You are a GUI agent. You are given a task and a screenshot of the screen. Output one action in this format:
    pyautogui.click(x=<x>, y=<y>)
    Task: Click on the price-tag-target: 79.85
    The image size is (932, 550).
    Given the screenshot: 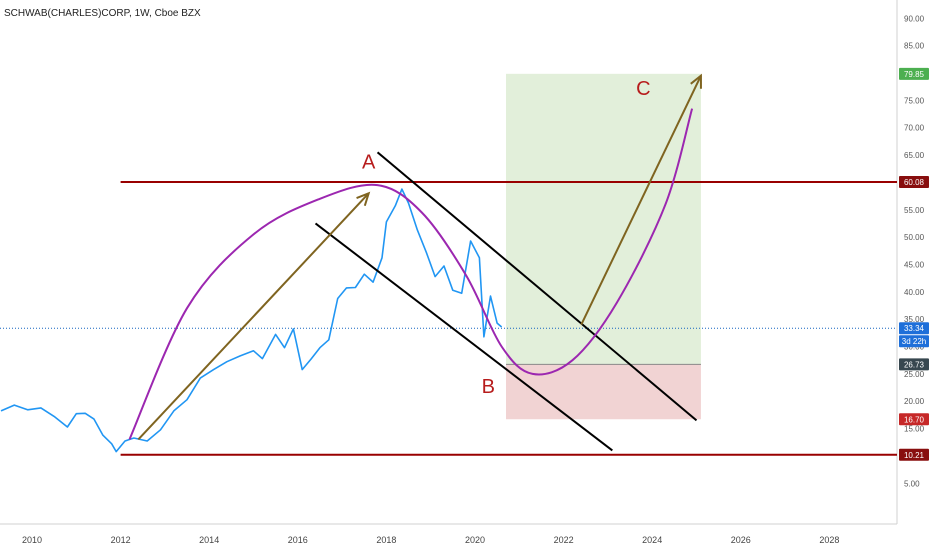 What is the action you would take?
    pyautogui.click(x=914, y=74)
    